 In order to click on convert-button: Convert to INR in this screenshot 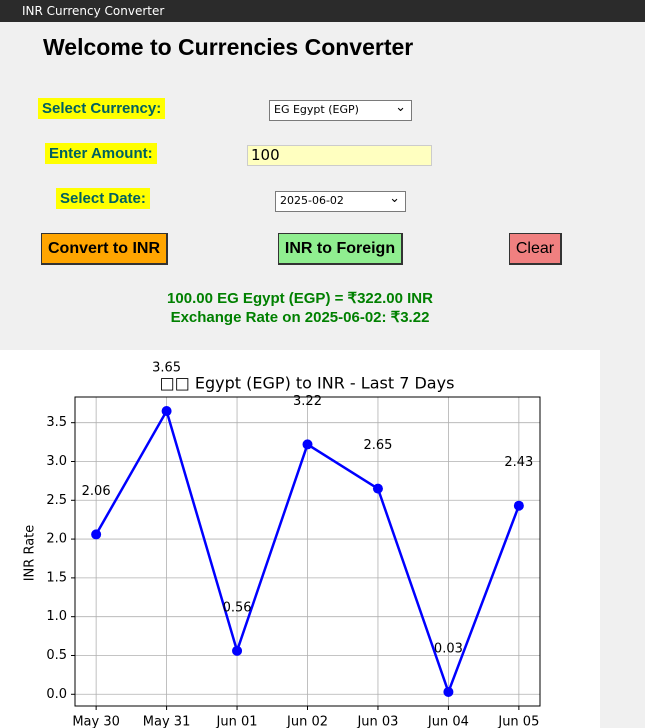, I will do `click(104, 249)`.